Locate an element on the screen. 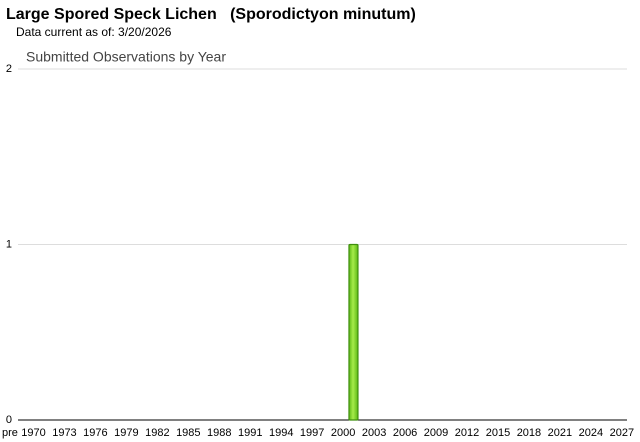 This screenshot has width=640, height=442. x-tick-label: 2015 is located at coordinates (498, 433).